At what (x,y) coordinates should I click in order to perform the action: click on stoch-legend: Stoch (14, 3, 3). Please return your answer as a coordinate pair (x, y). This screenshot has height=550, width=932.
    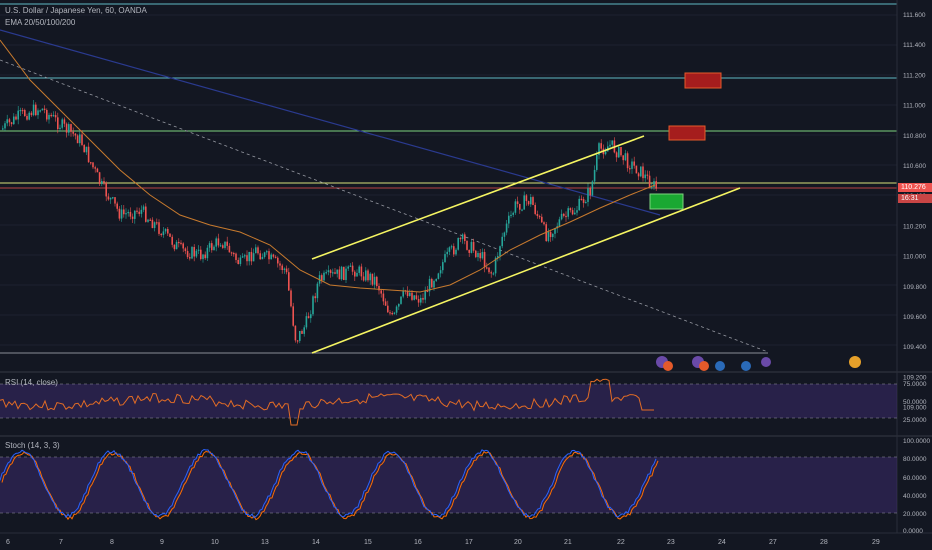
    Looking at the image, I should click on (32, 445).